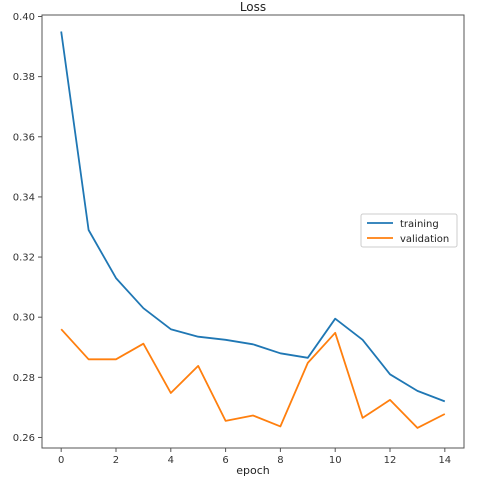 The image size is (479, 480). What do you see at coordinates (116, 460) in the screenshot?
I see `x-tick-label: 2` at bounding box center [116, 460].